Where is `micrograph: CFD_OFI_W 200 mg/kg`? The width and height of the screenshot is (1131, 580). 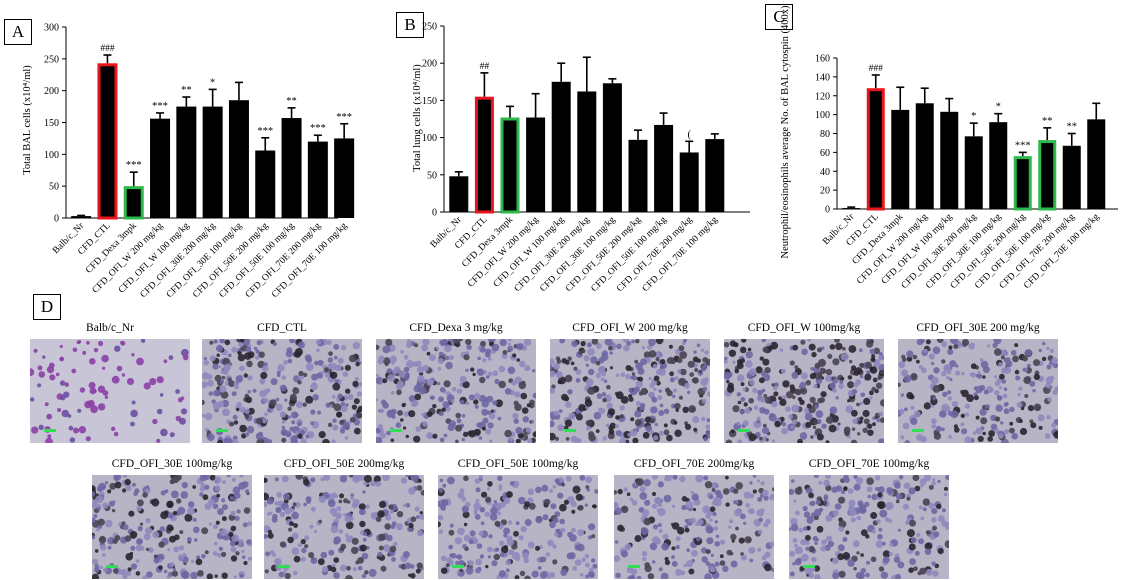 micrograph: CFD_OFI_W 200 mg/kg is located at coordinates (630, 382).